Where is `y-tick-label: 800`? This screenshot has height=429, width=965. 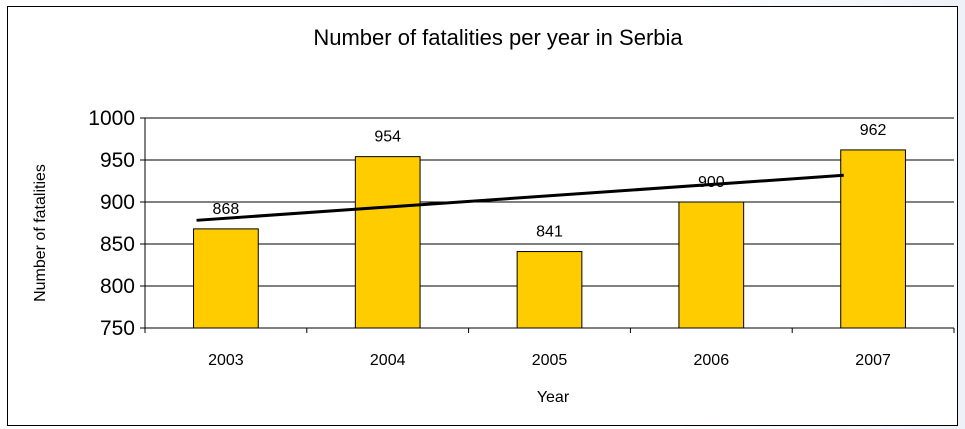
y-tick-label: 800 is located at coordinates (117, 286).